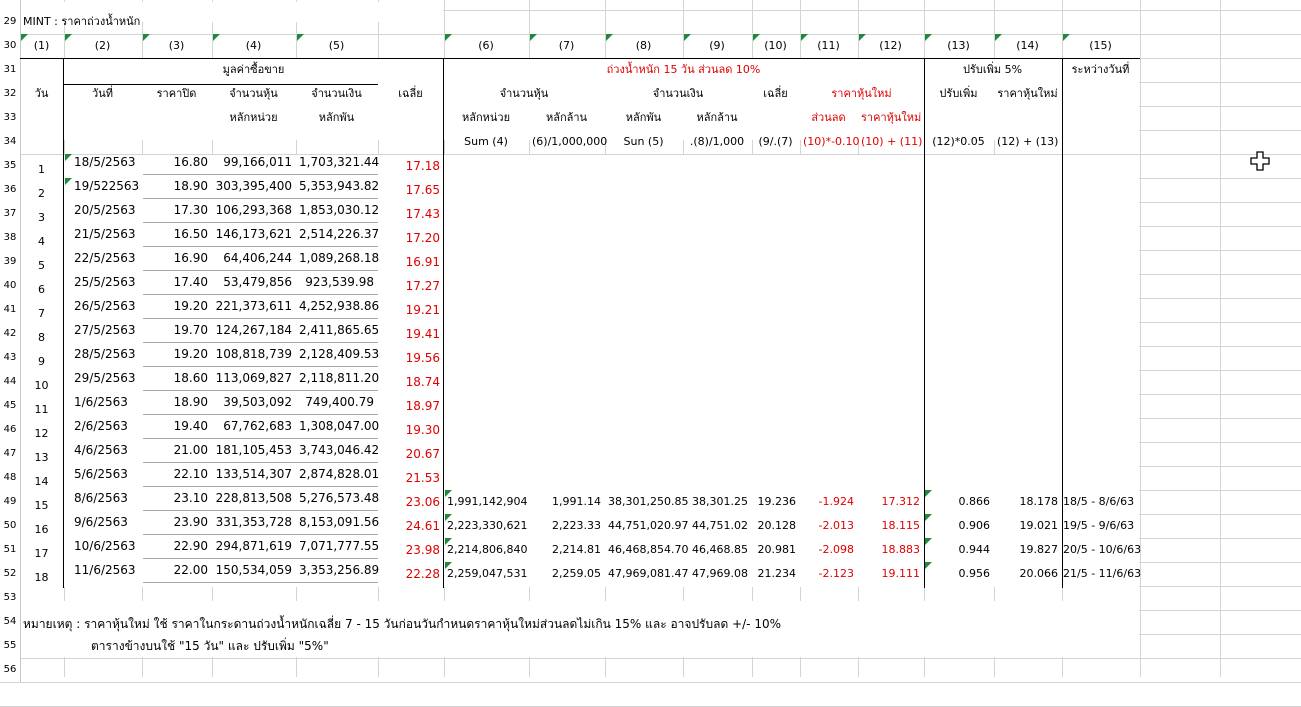  I want to click on trade-date: 19/522563, so click(107, 186).